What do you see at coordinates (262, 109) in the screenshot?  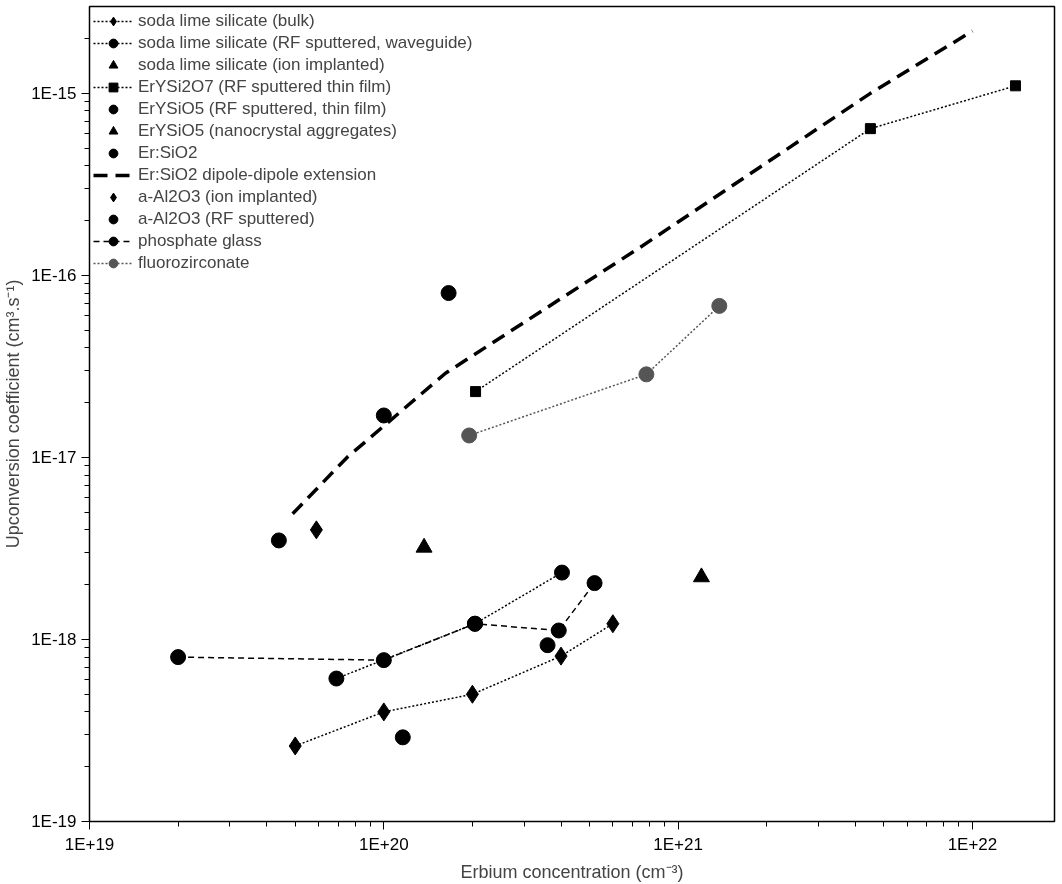 I see `legend-label: ErYSiO5 (RF sputtered, thin film)` at bounding box center [262, 109].